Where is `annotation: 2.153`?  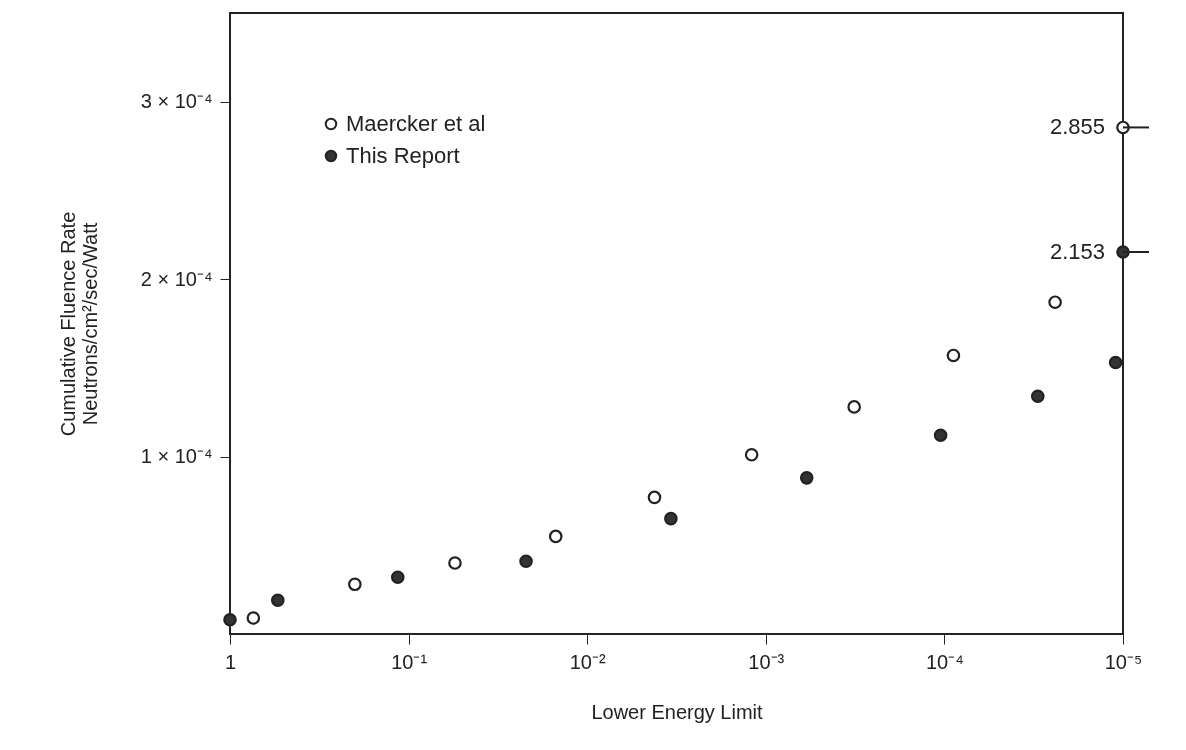
annotation: 2.153 is located at coordinates (1077, 251).